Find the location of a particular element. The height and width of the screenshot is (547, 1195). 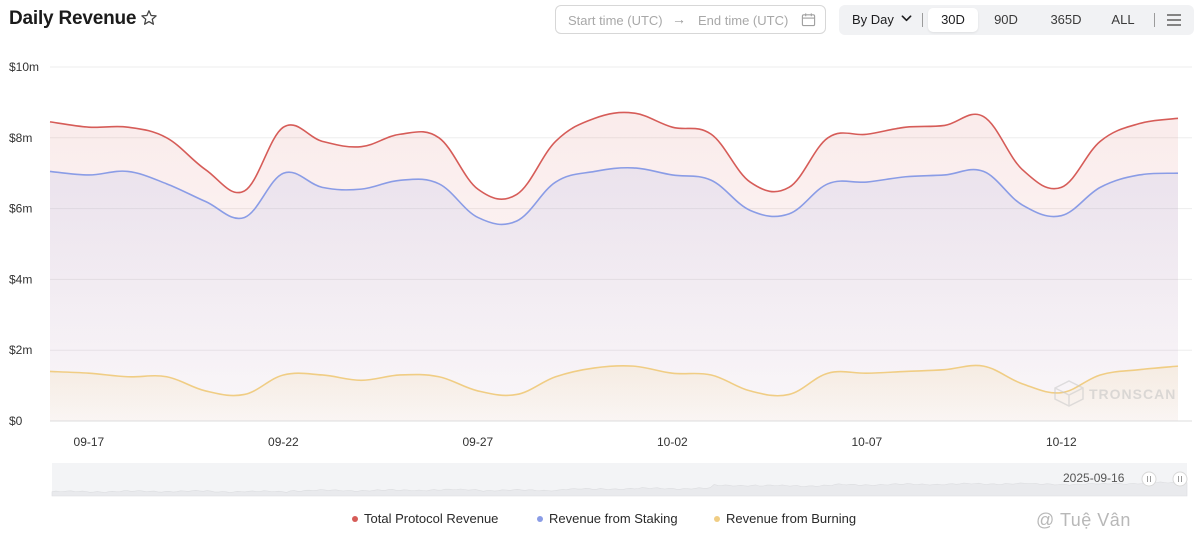

star-icon is located at coordinates (149, 18).